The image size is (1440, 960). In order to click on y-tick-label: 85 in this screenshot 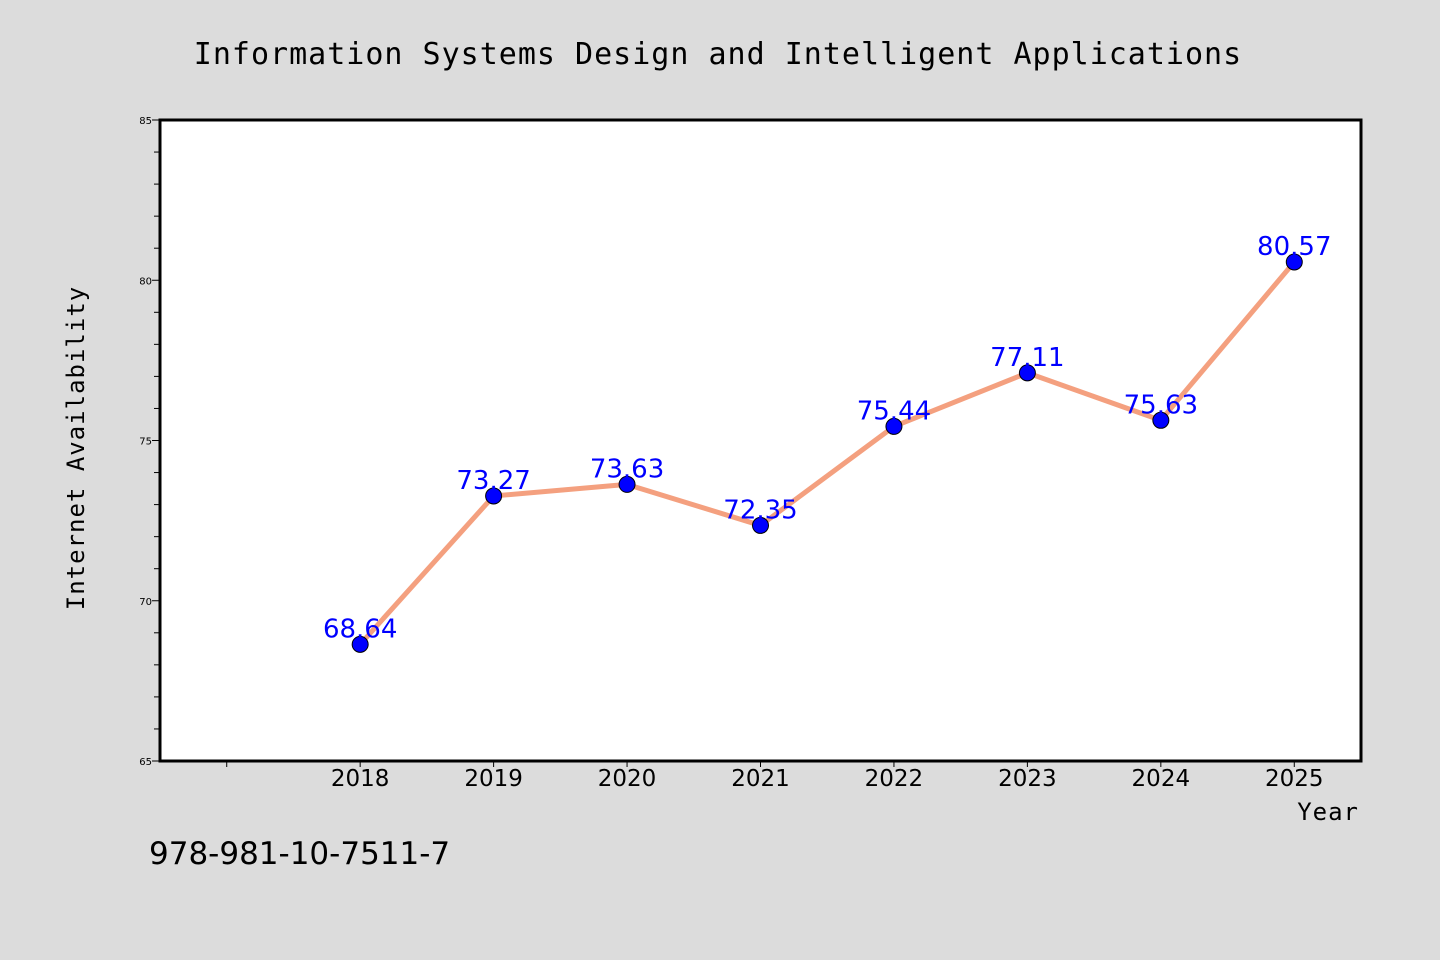, I will do `click(145, 121)`.